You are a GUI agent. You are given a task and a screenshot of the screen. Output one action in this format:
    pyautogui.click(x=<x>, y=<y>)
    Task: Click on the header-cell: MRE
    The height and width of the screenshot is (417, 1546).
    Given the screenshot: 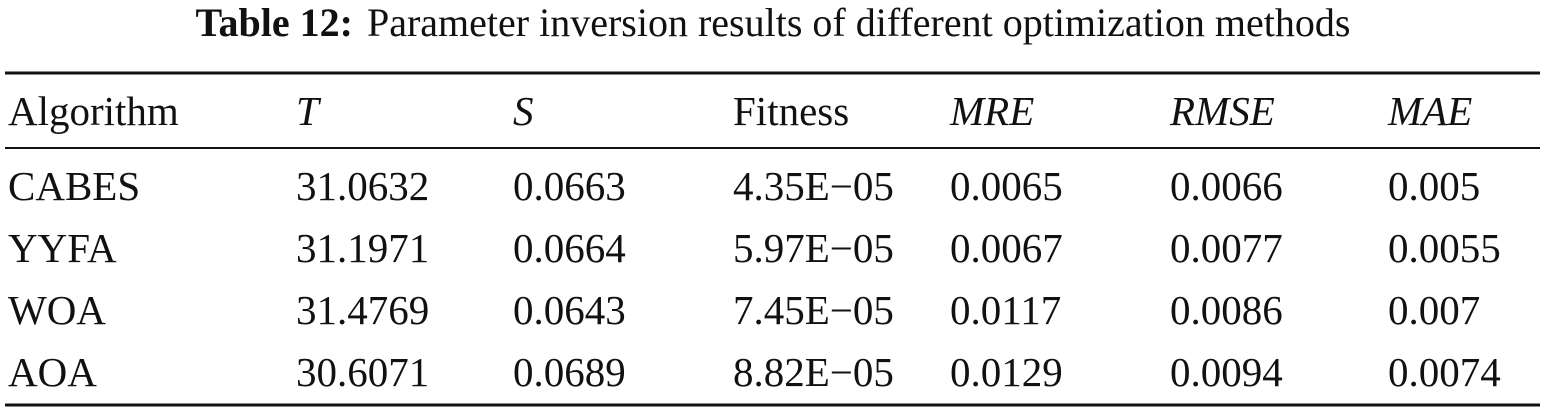 What is the action you would take?
    pyautogui.click(x=991, y=111)
    